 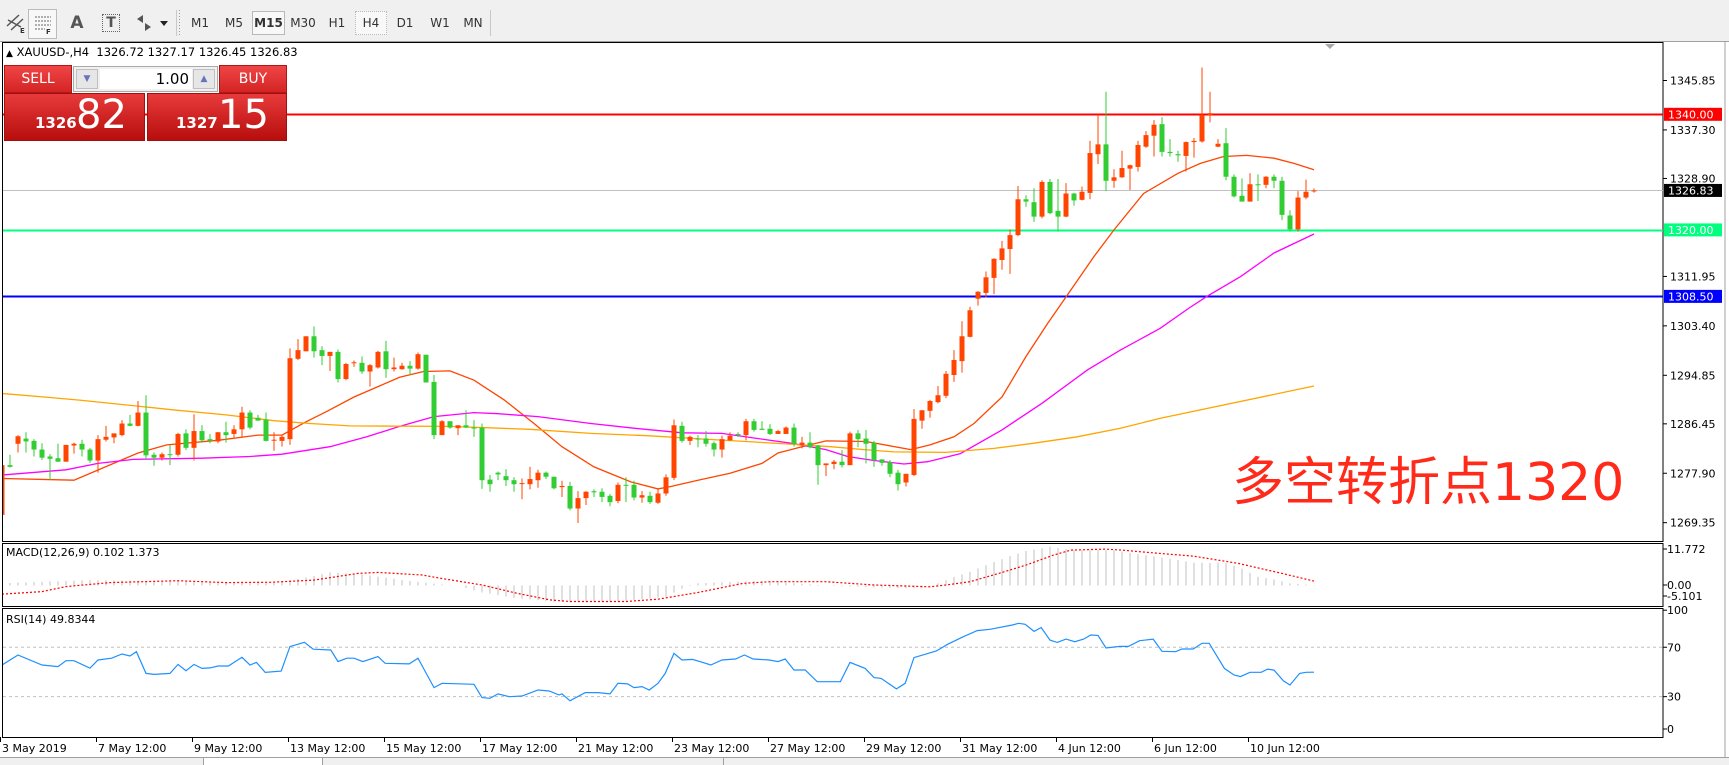 I want to click on timeframe-m15-button: M15, so click(x=268, y=23).